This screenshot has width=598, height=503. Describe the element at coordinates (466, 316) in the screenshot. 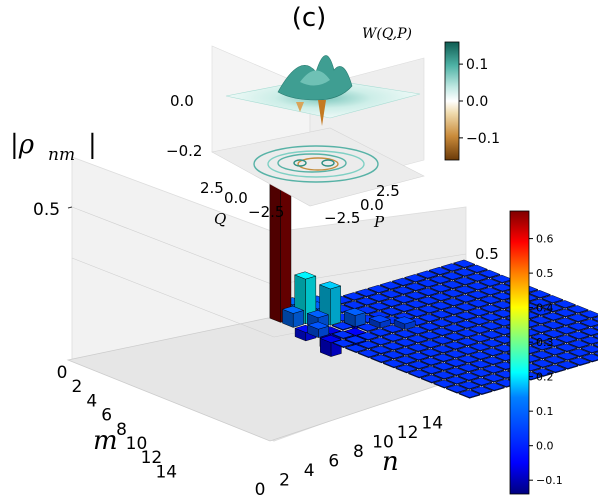

I see `bar-m6-n9` at that location.